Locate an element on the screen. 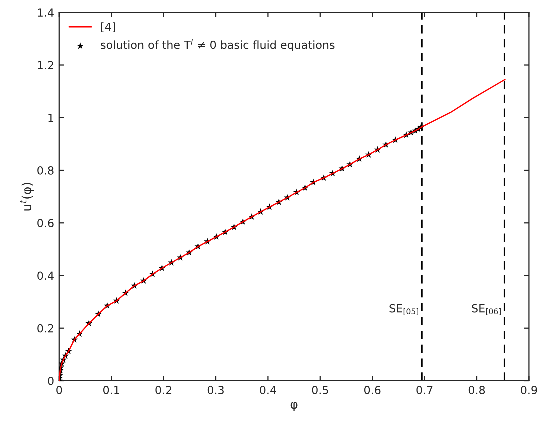 This screenshot has height=421, width=540. x-tick-label: 0.7 is located at coordinates (424, 390).